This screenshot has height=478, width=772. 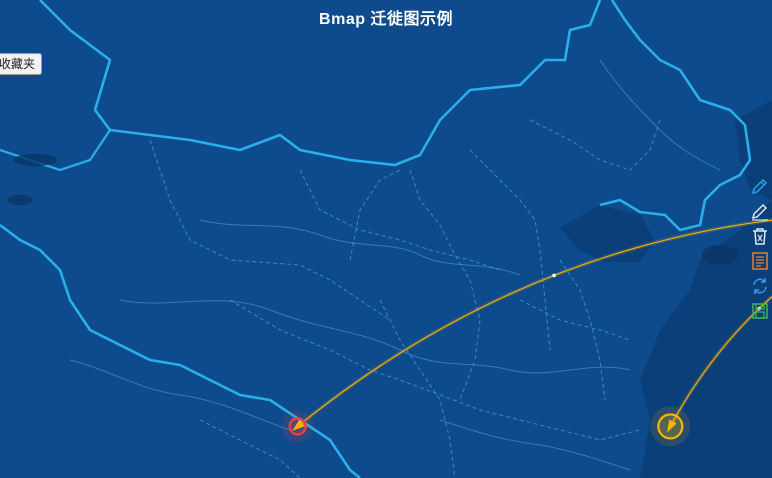 I want to click on flow-line-chongqing, so click(x=720, y=361).